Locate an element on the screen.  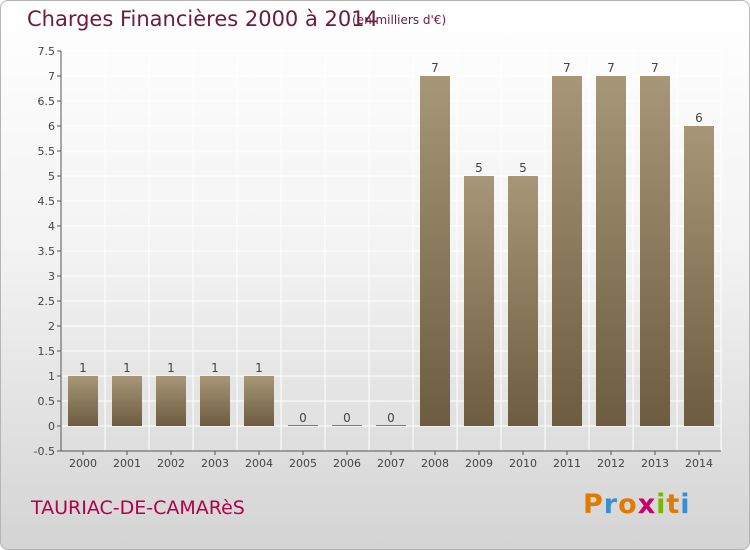
x-tick-label: 2008 is located at coordinates (435, 463).